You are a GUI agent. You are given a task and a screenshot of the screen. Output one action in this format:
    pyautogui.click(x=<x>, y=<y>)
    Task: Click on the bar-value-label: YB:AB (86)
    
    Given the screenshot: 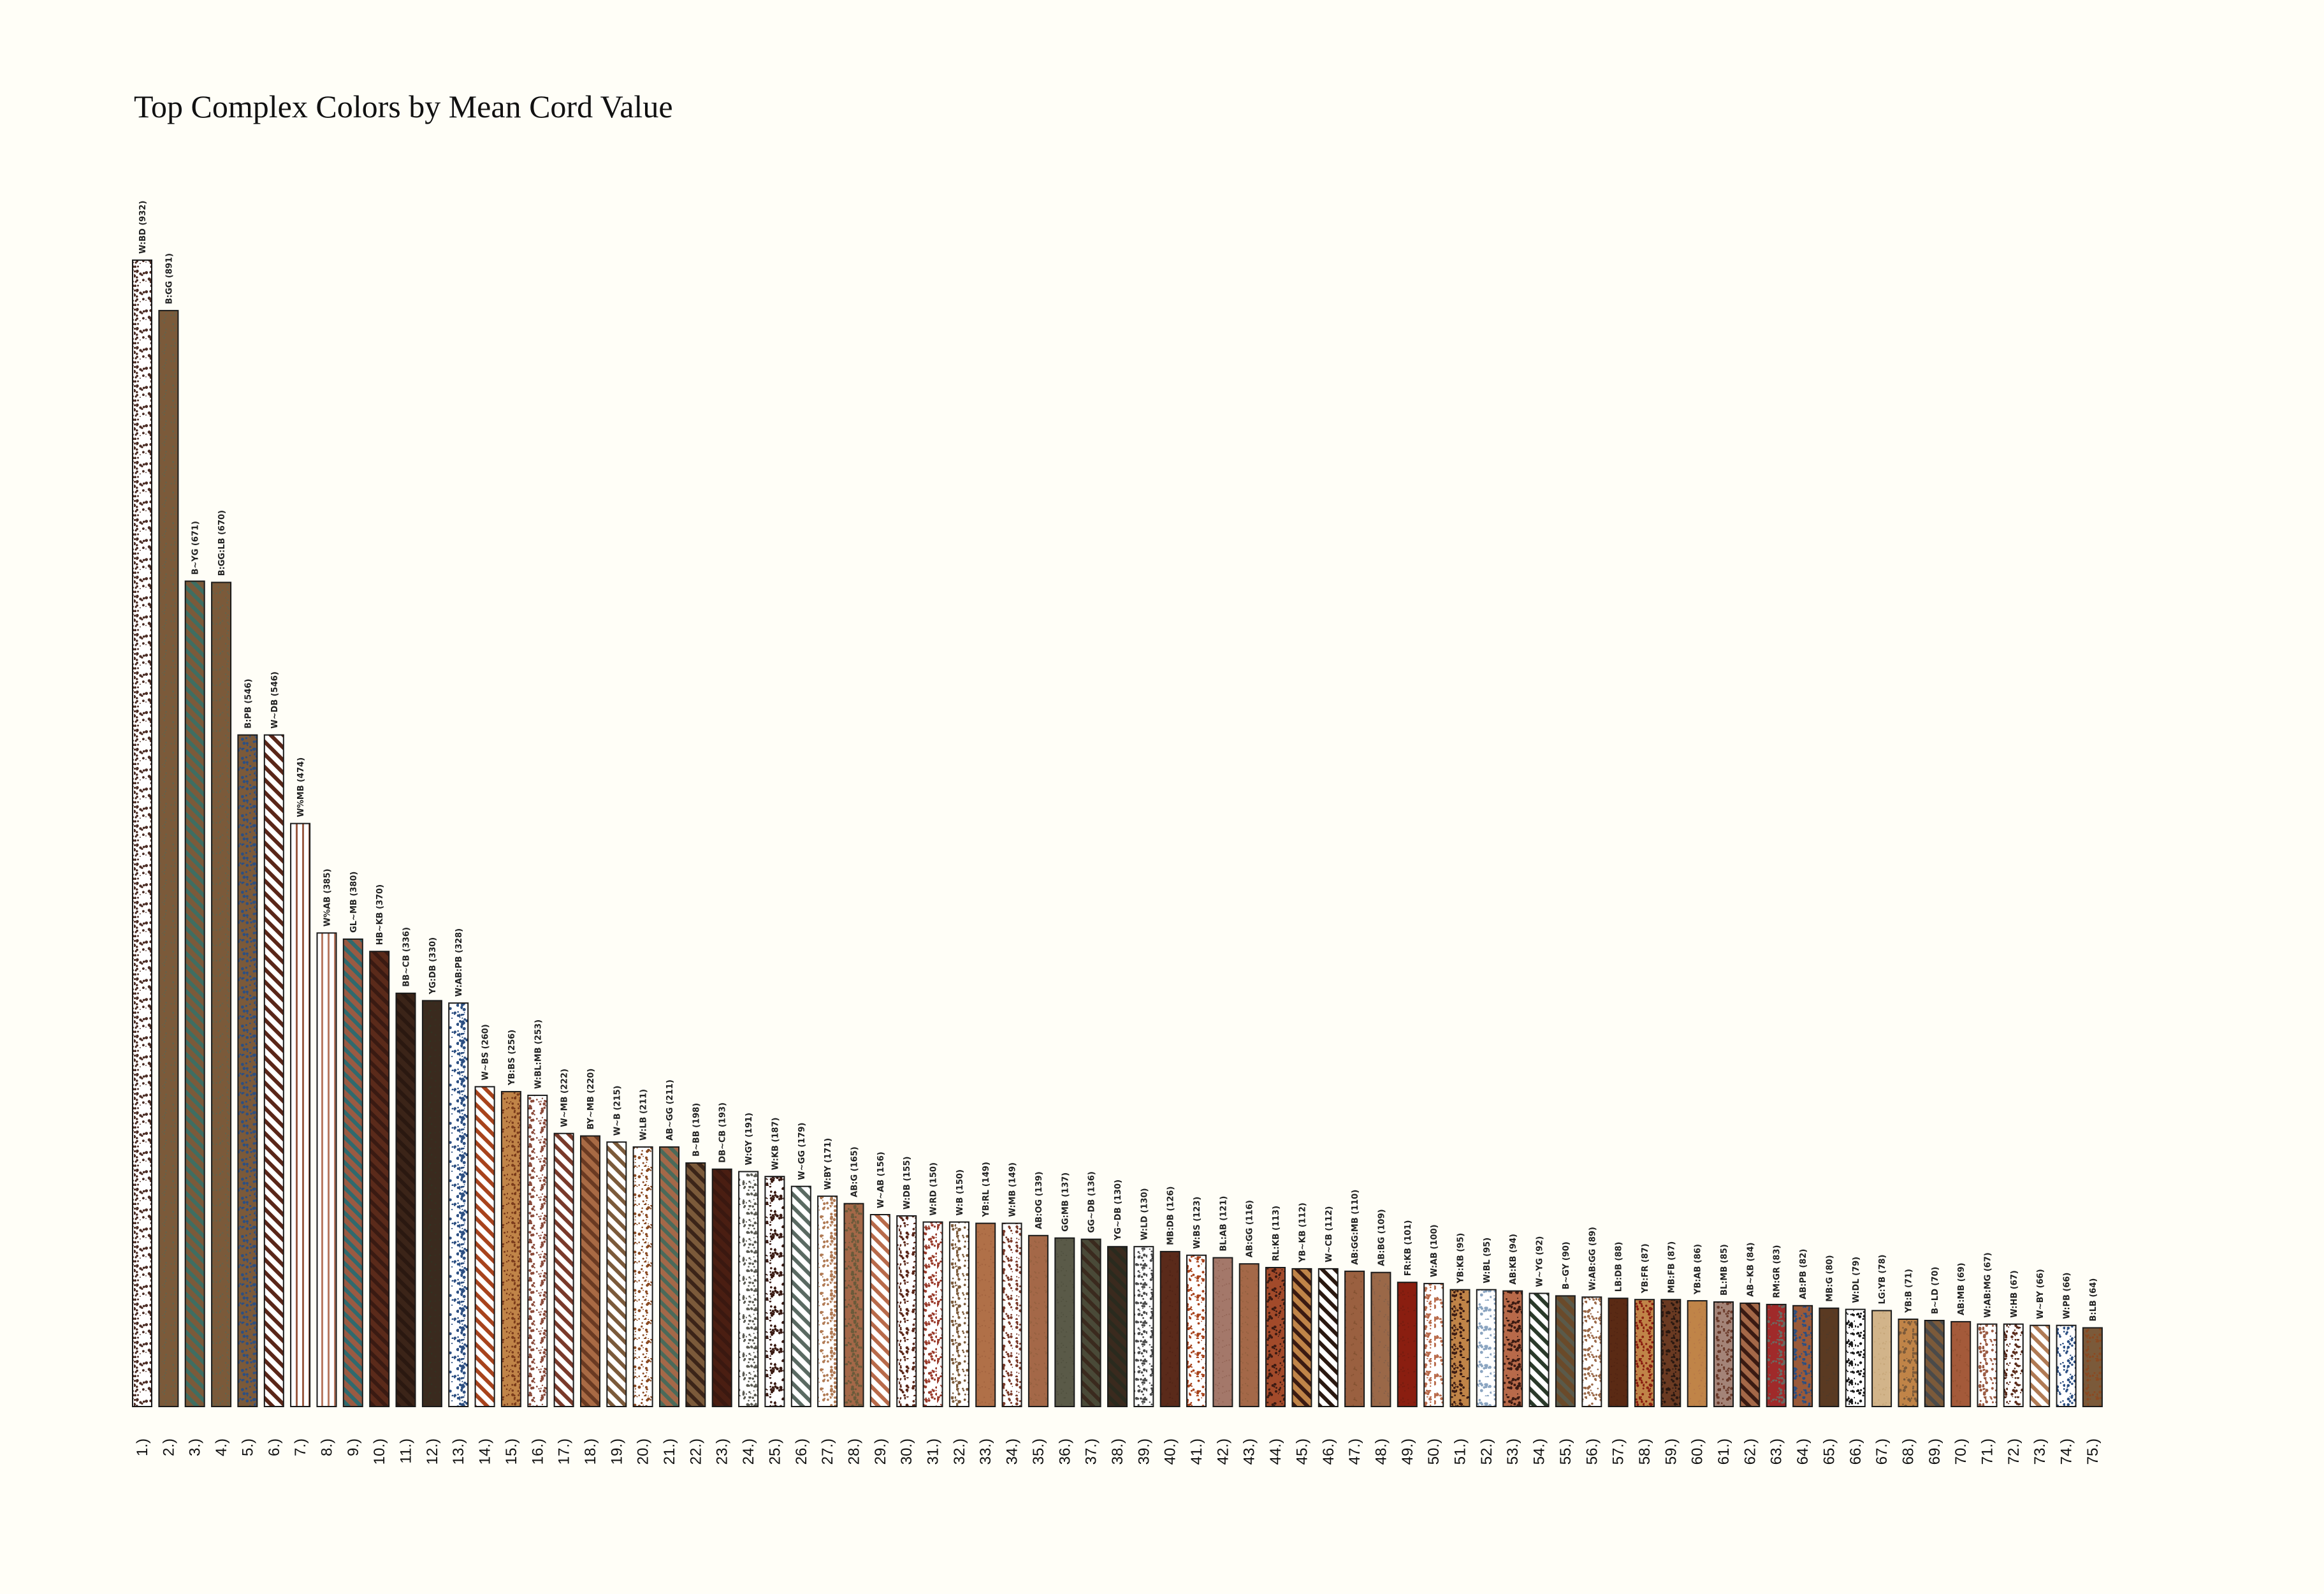 What is the action you would take?
    pyautogui.click(x=1699, y=1269)
    